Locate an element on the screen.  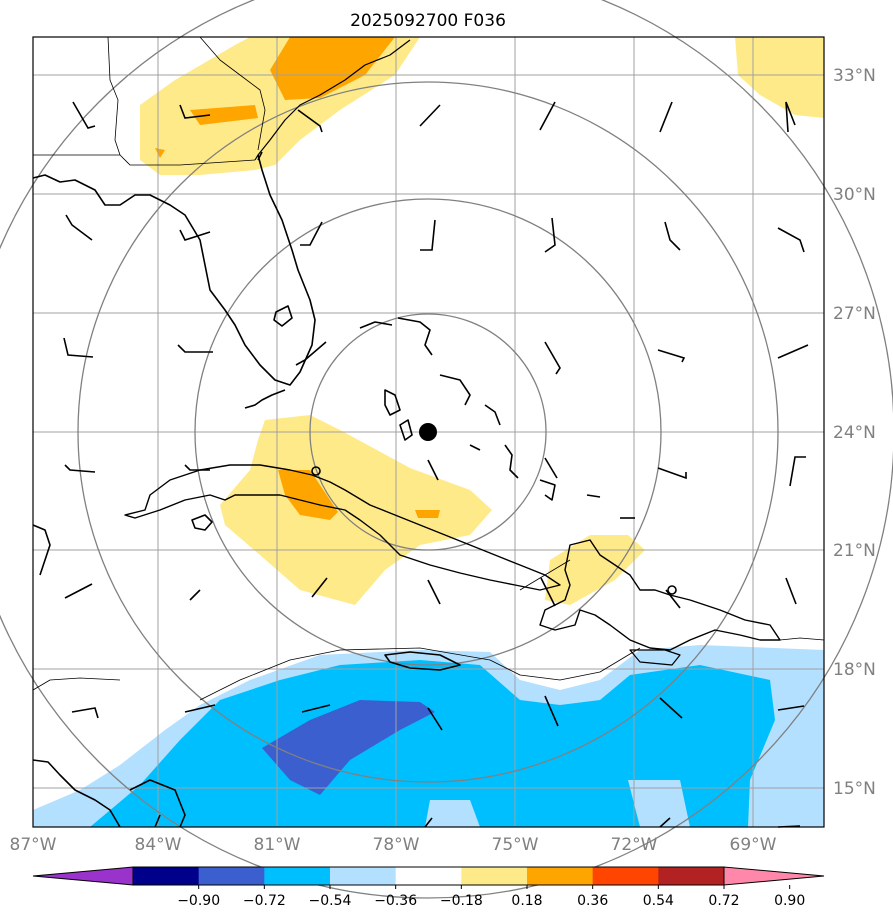
colorbar-tick-label: −0.18 is located at coordinates (461, 901).